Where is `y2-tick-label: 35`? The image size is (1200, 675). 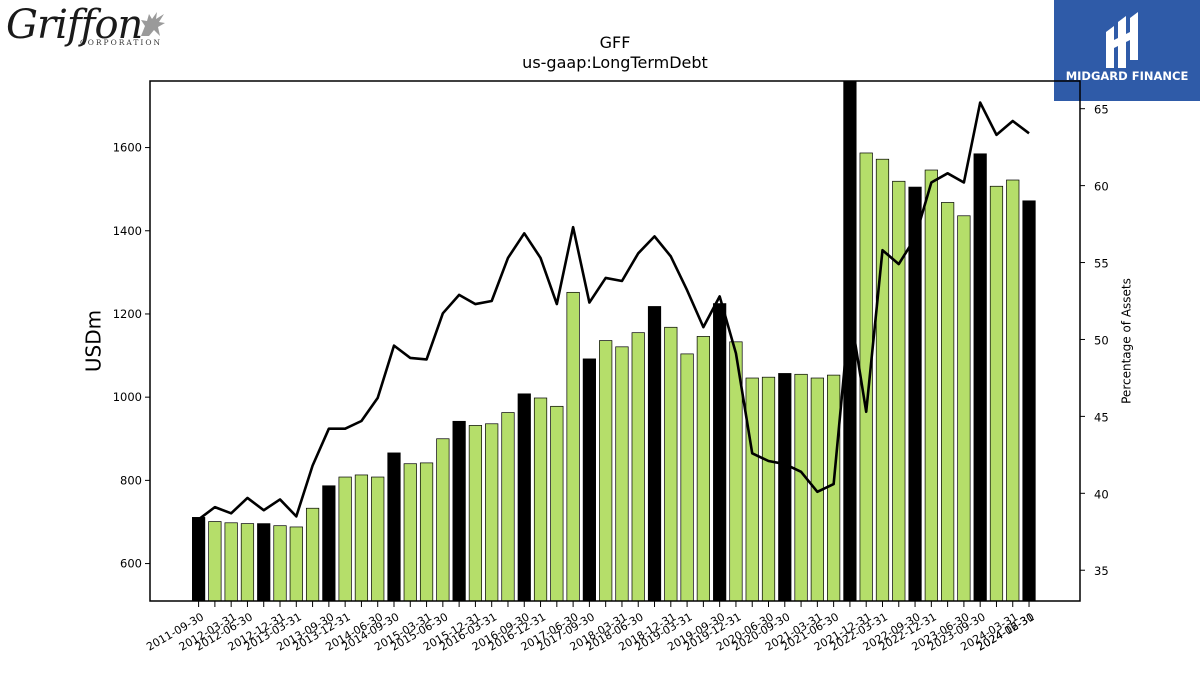
y2-tick-label: 35 is located at coordinates (1101, 571).